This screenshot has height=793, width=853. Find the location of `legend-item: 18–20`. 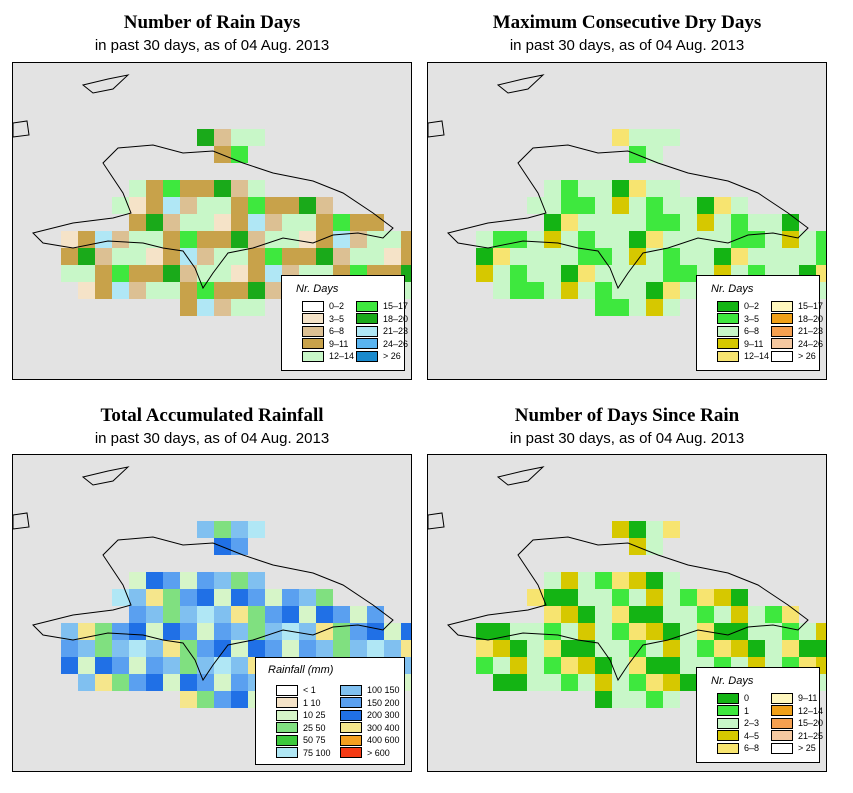

legend-item: 18–20 is located at coordinates (382, 319).